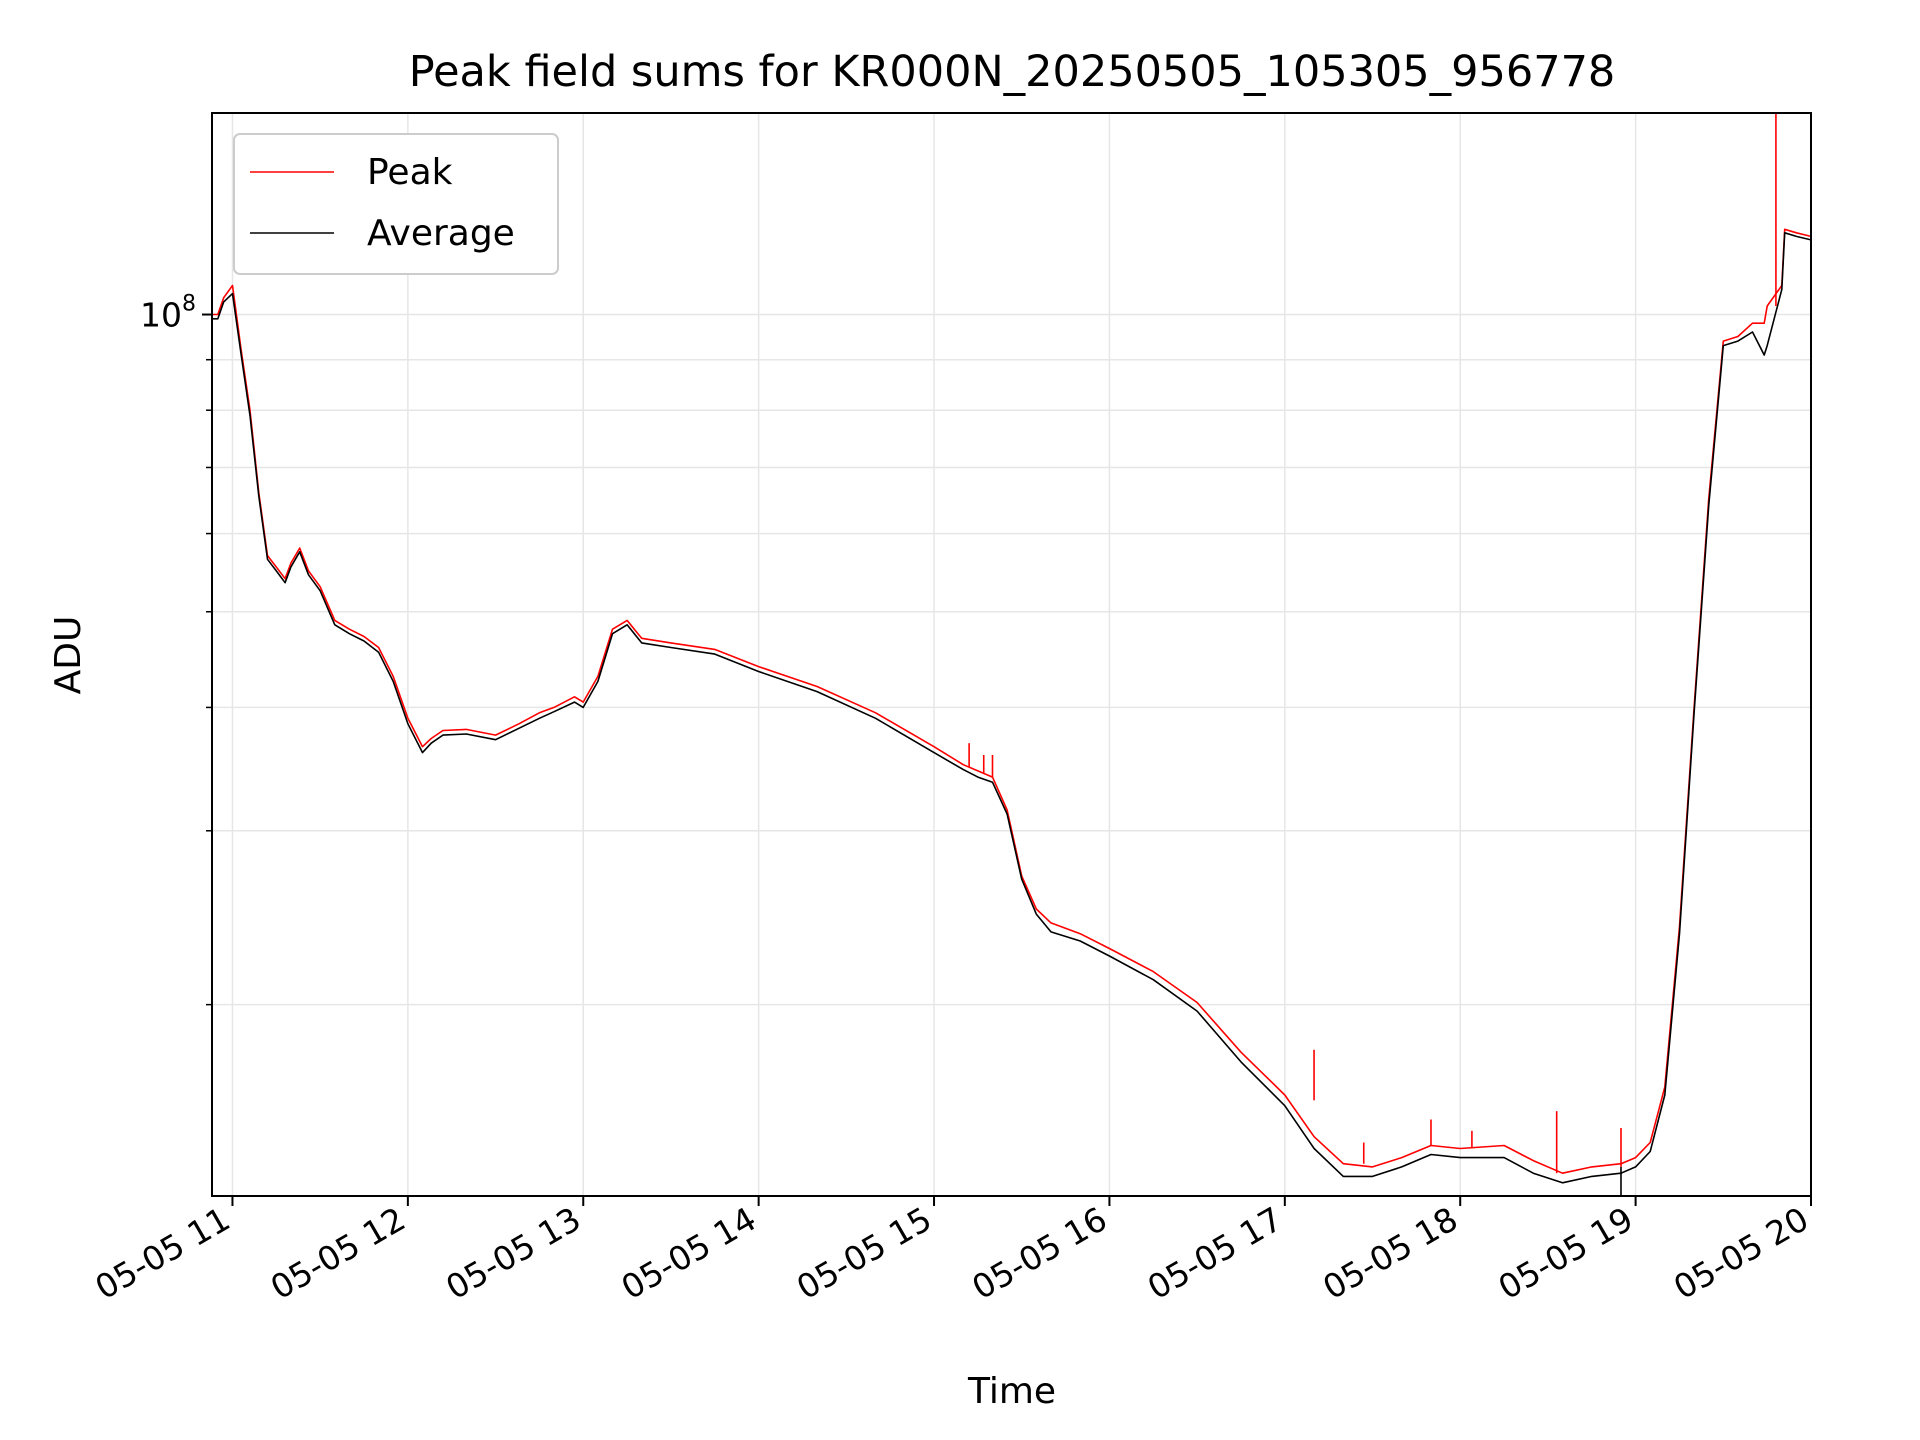 This screenshot has height=1440, width=1920. I want to click on legend-label-average: Average, so click(441, 233).